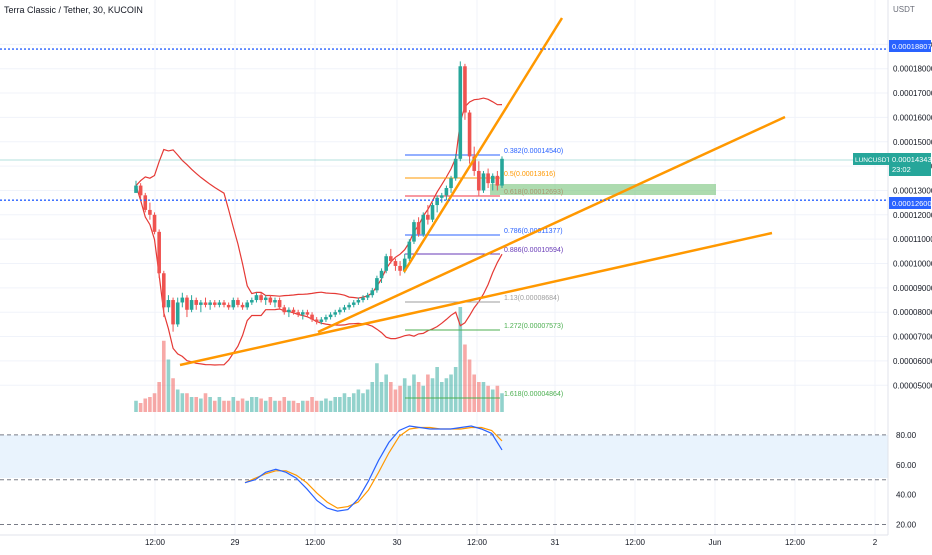  I want to click on time-axis: 12:00 29 12:00 30 12:00 31 12:00 Jun 12:00 2, so click(511, 542).